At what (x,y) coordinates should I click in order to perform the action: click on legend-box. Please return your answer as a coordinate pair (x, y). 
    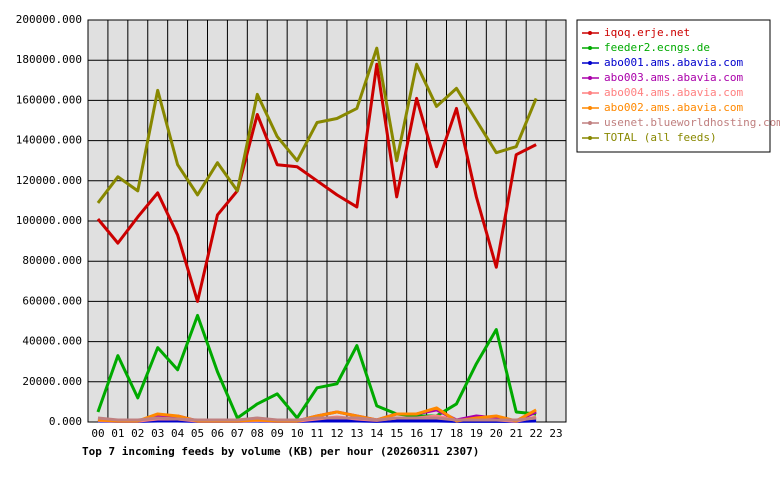
    Looking at the image, I should click on (673, 86).